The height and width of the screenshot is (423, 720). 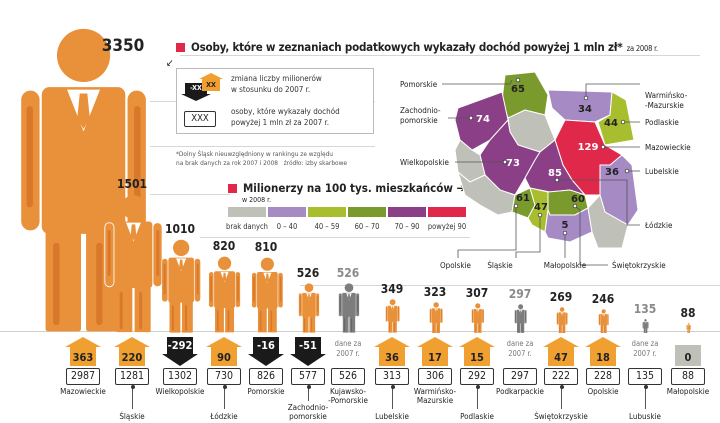 What do you see at coordinates (180, 47) in the screenshot?
I see `red-square-icon` at bounding box center [180, 47].